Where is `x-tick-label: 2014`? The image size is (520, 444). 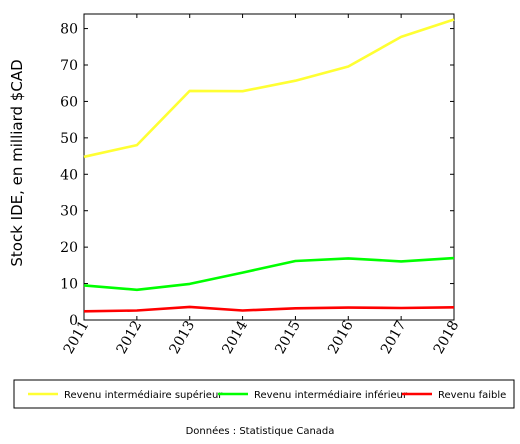 x-tick-label: 2014 is located at coordinates (235, 337).